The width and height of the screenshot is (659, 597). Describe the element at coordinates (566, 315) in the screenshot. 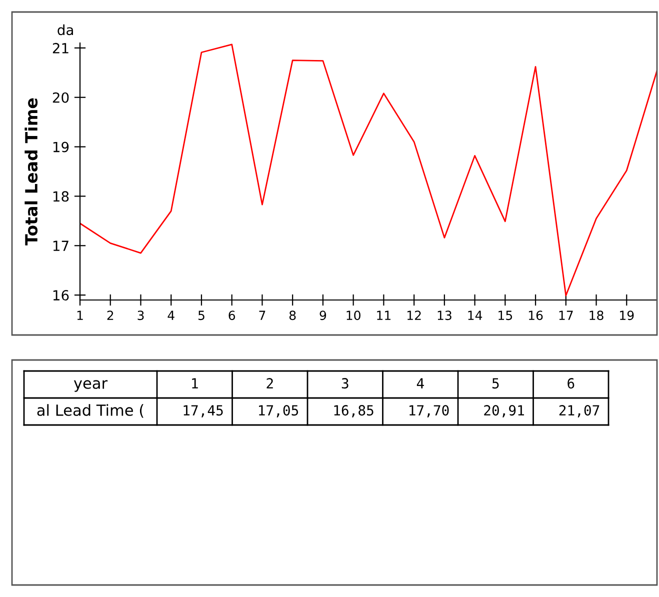

I see `x-tick-label: 17` at that location.